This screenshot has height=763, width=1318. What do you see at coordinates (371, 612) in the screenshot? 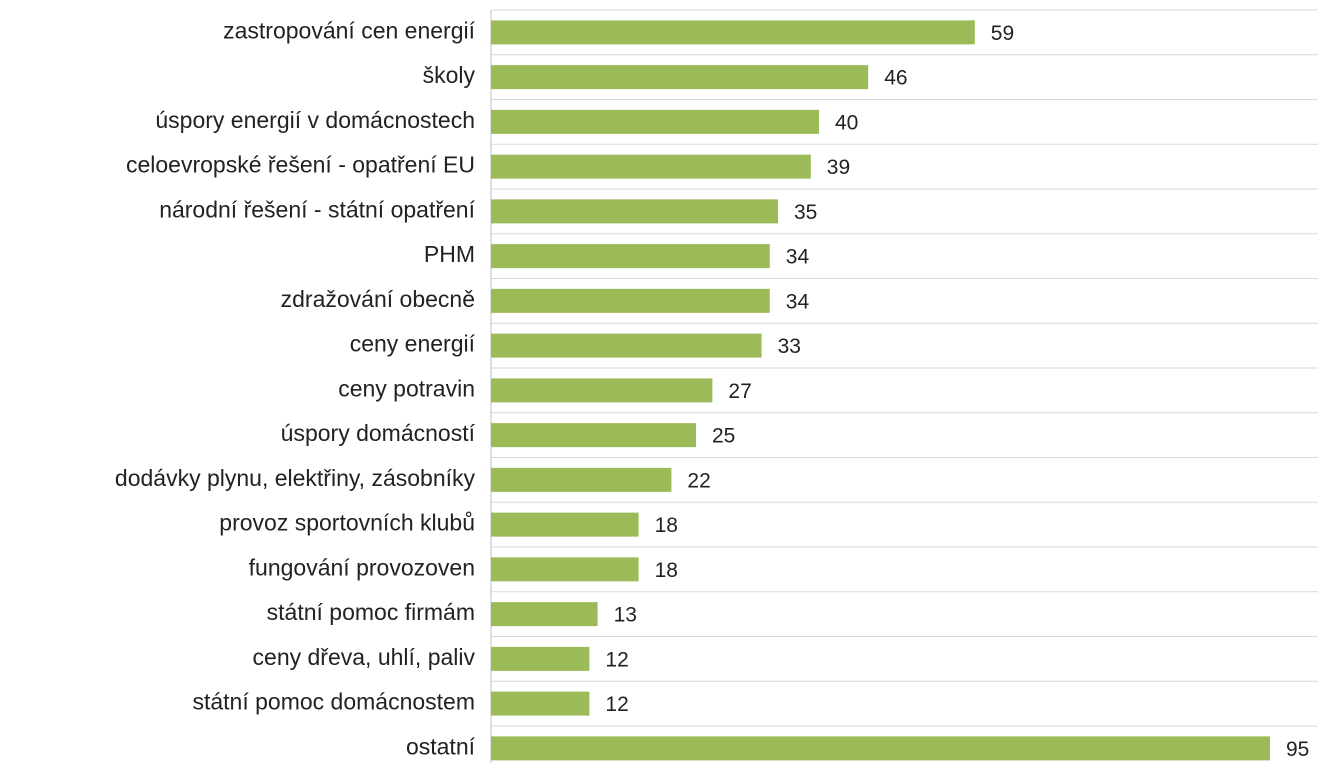
I see `y-tick-label: státní pomoc firmám` at bounding box center [371, 612].